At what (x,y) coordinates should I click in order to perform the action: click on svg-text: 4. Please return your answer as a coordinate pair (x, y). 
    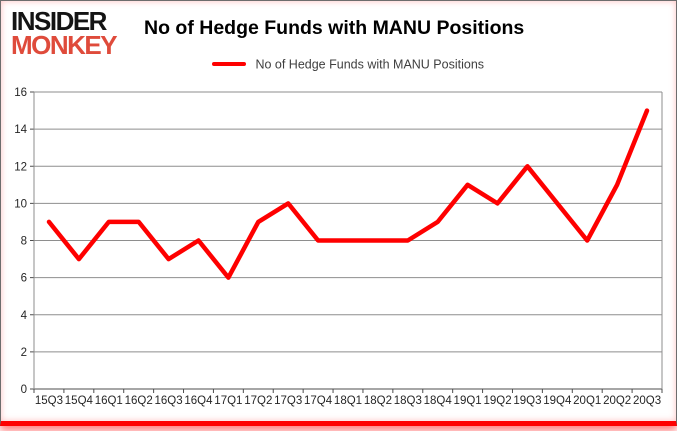
    Looking at the image, I should click on (24, 316).